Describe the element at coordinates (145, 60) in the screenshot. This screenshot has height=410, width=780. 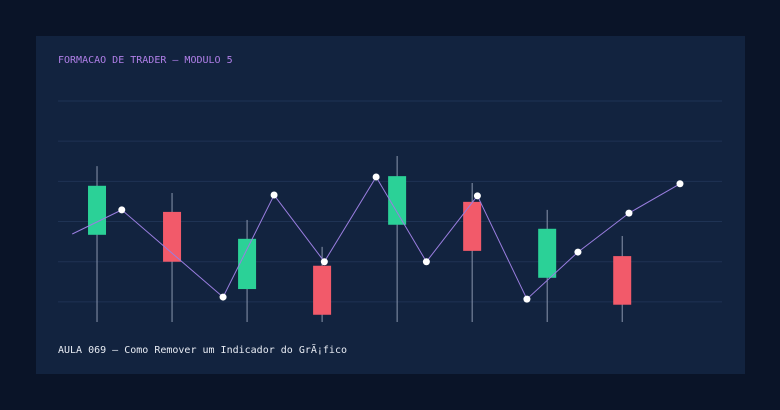
I see `chart-title: FORMACAO DE TRADER — MODULO 5` at that location.